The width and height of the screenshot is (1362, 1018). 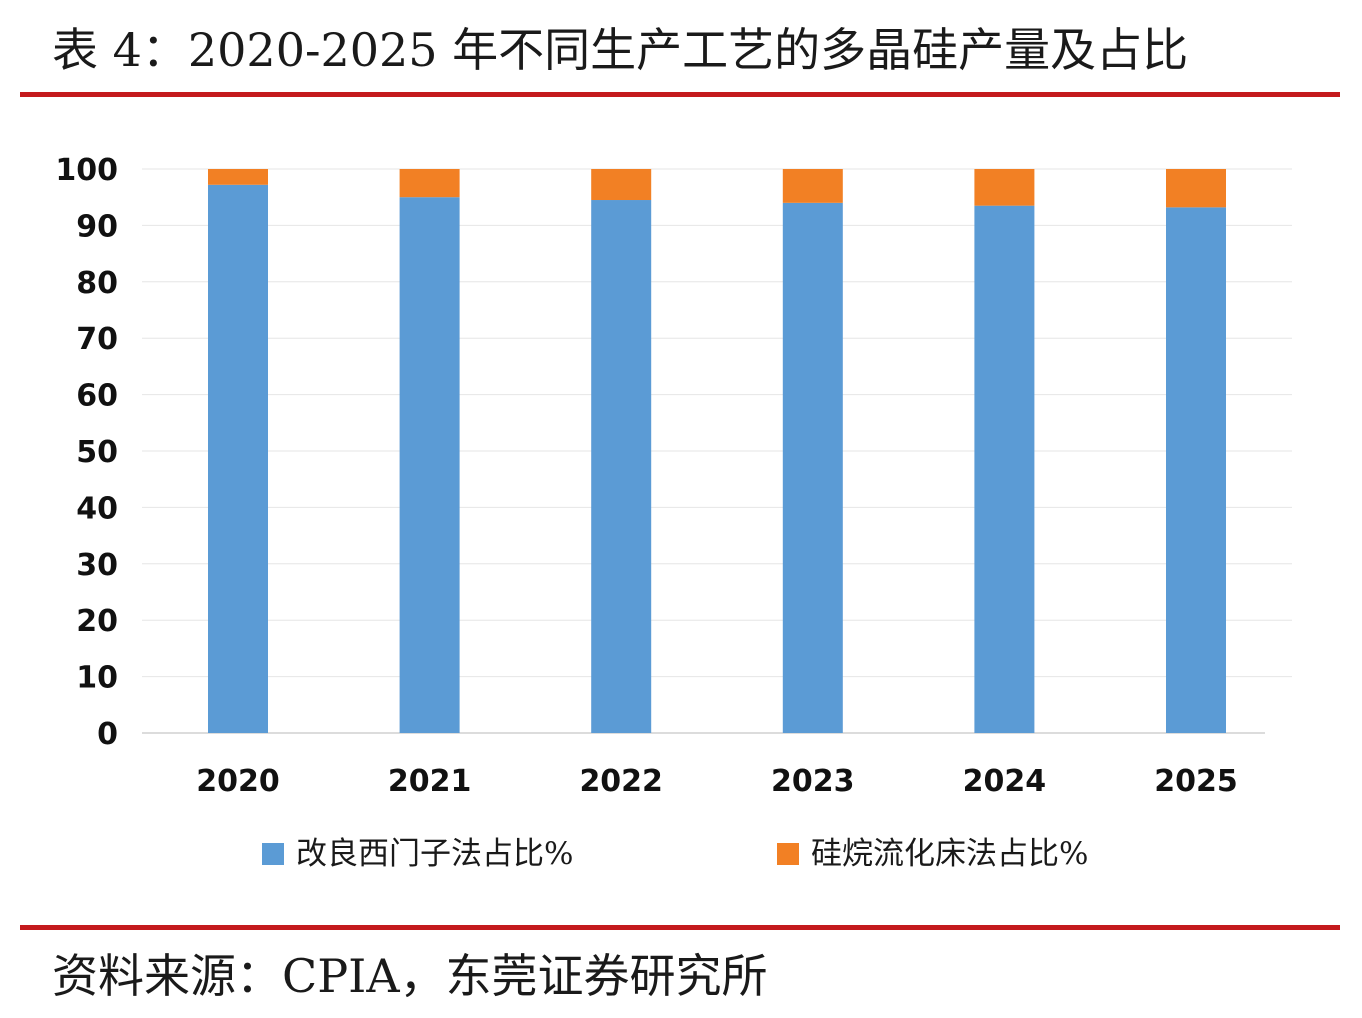 I want to click on legend-label-silane-fluidized-bed: 硅烷流化床法占比%, so click(x=950, y=854).